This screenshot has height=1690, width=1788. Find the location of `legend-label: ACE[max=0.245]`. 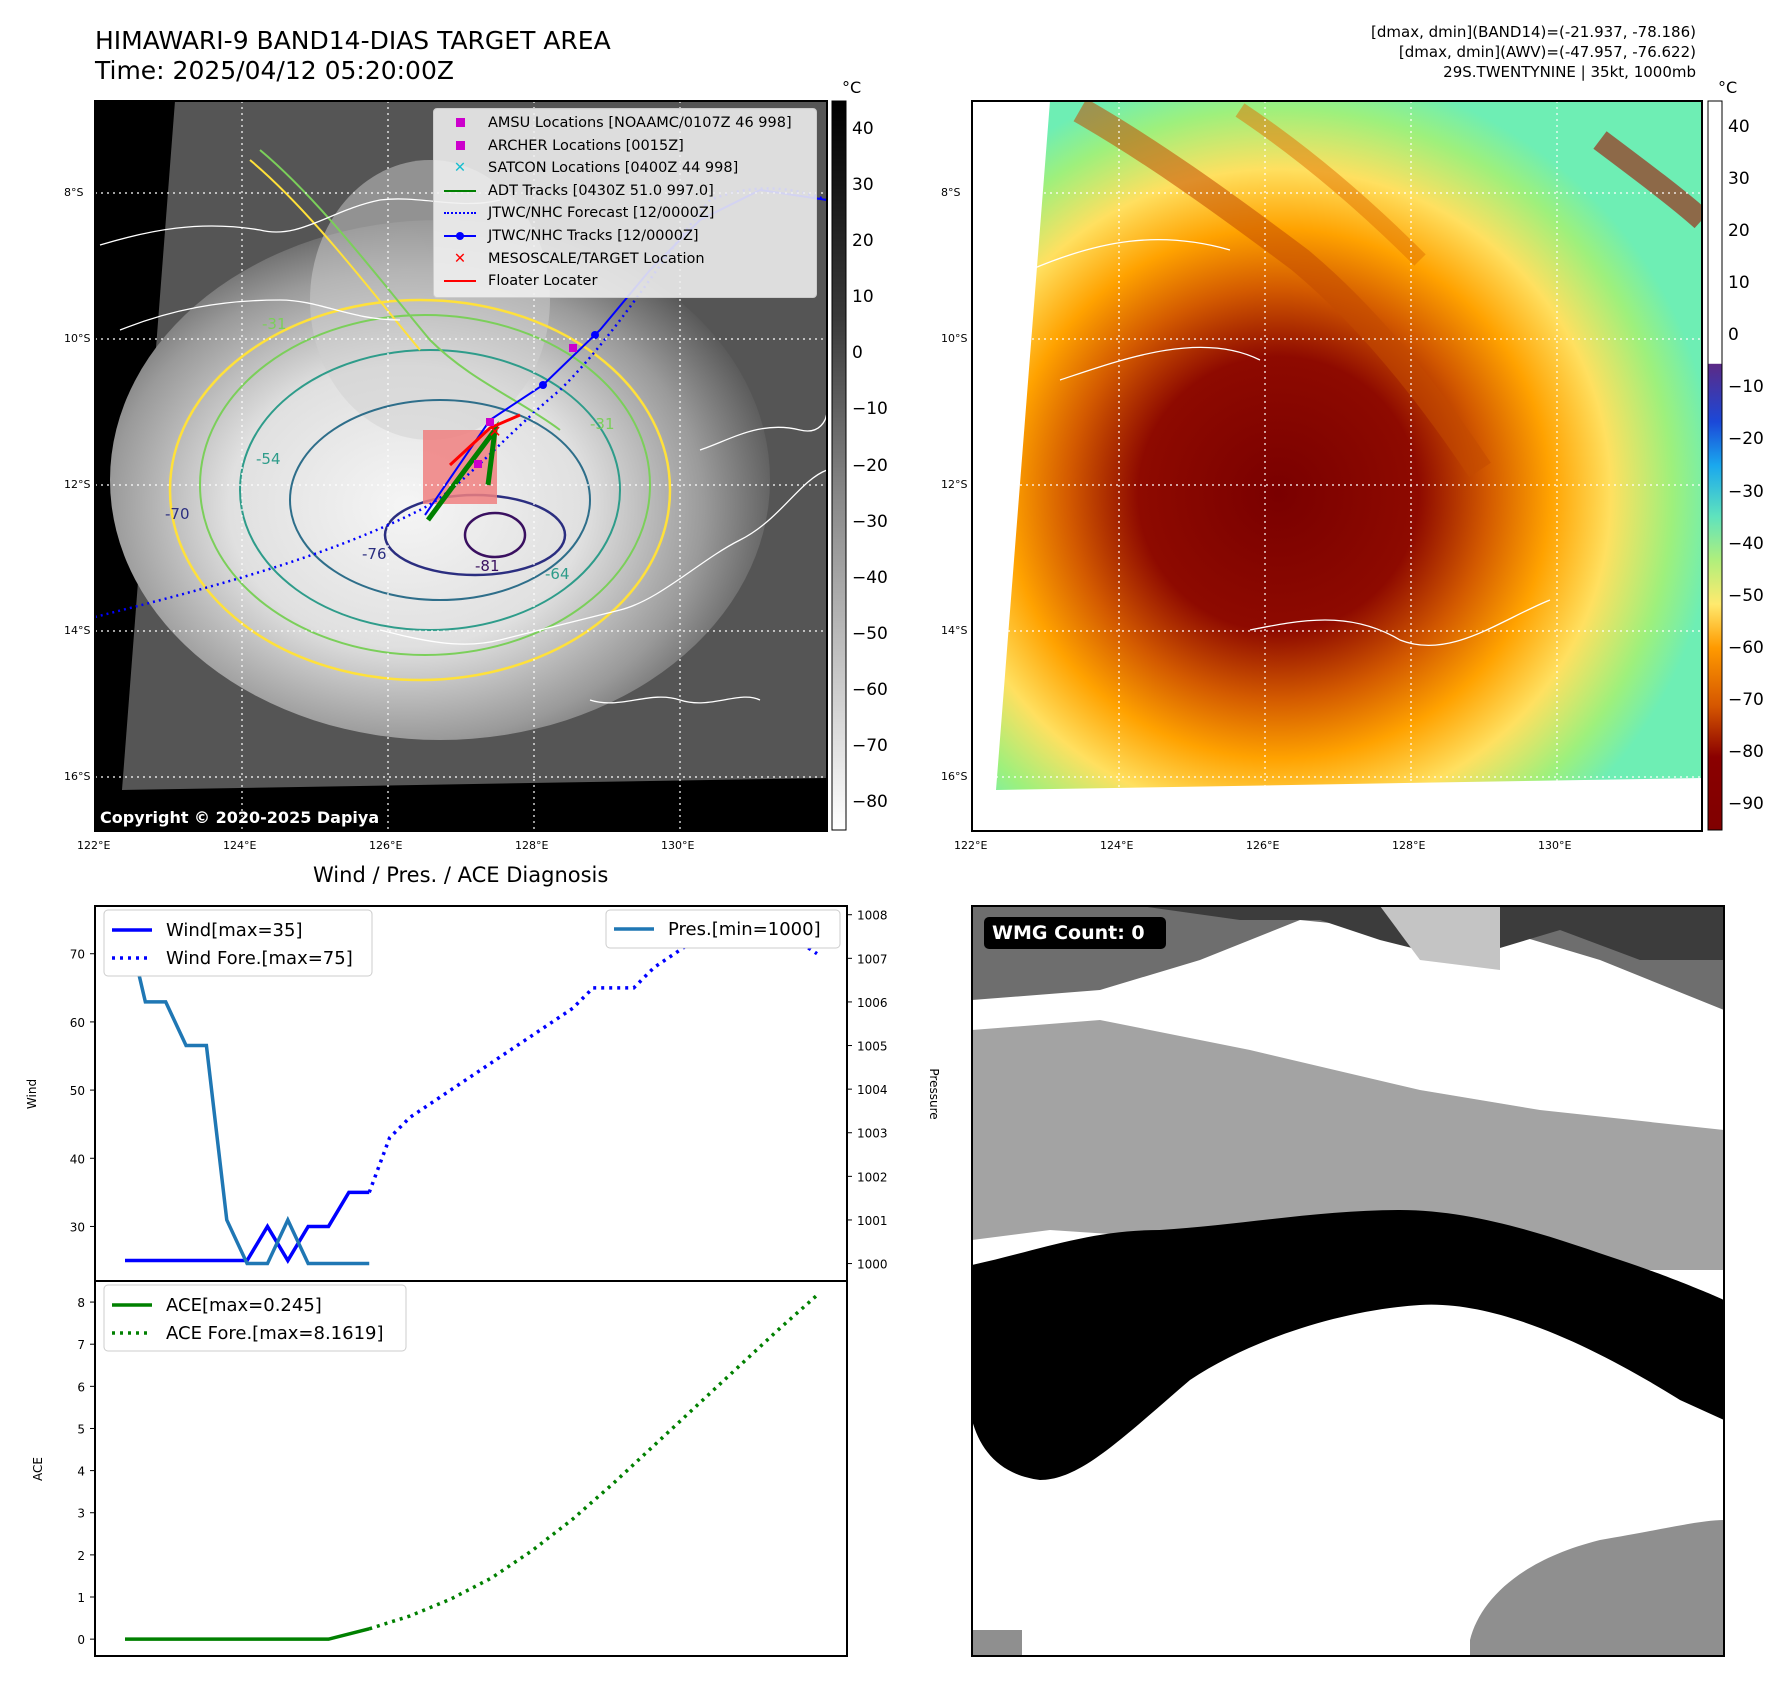

legend-label: ACE[max=0.245] is located at coordinates (244, 1305).